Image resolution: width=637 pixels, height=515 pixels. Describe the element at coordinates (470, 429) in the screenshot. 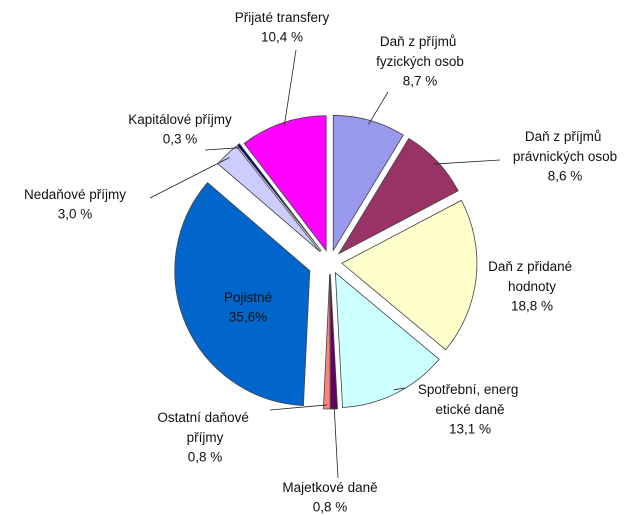

I see `value-label: 13,1 %` at that location.